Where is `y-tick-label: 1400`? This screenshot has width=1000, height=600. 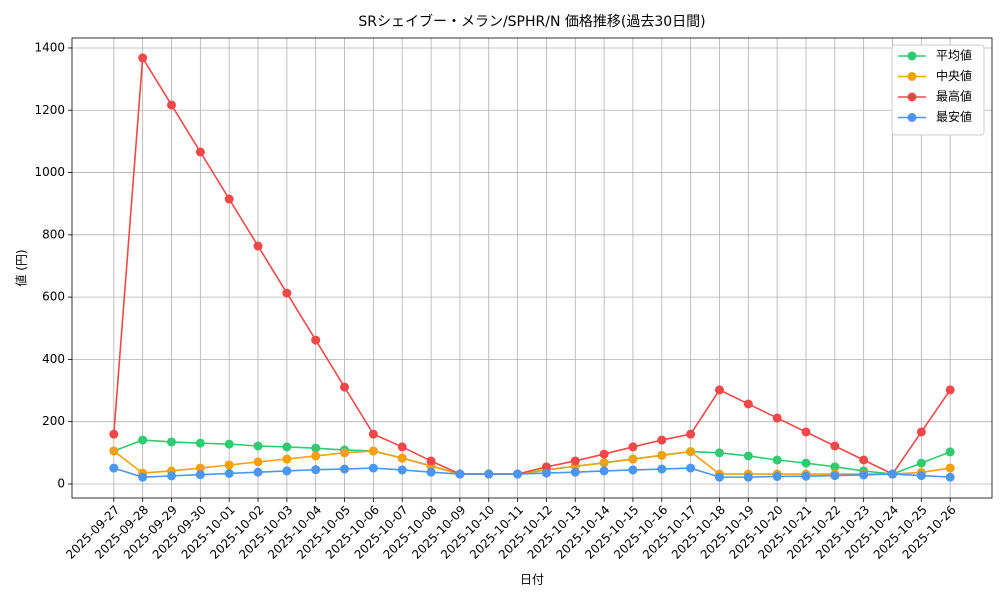 y-tick-label: 1400 is located at coordinates (49, 47).